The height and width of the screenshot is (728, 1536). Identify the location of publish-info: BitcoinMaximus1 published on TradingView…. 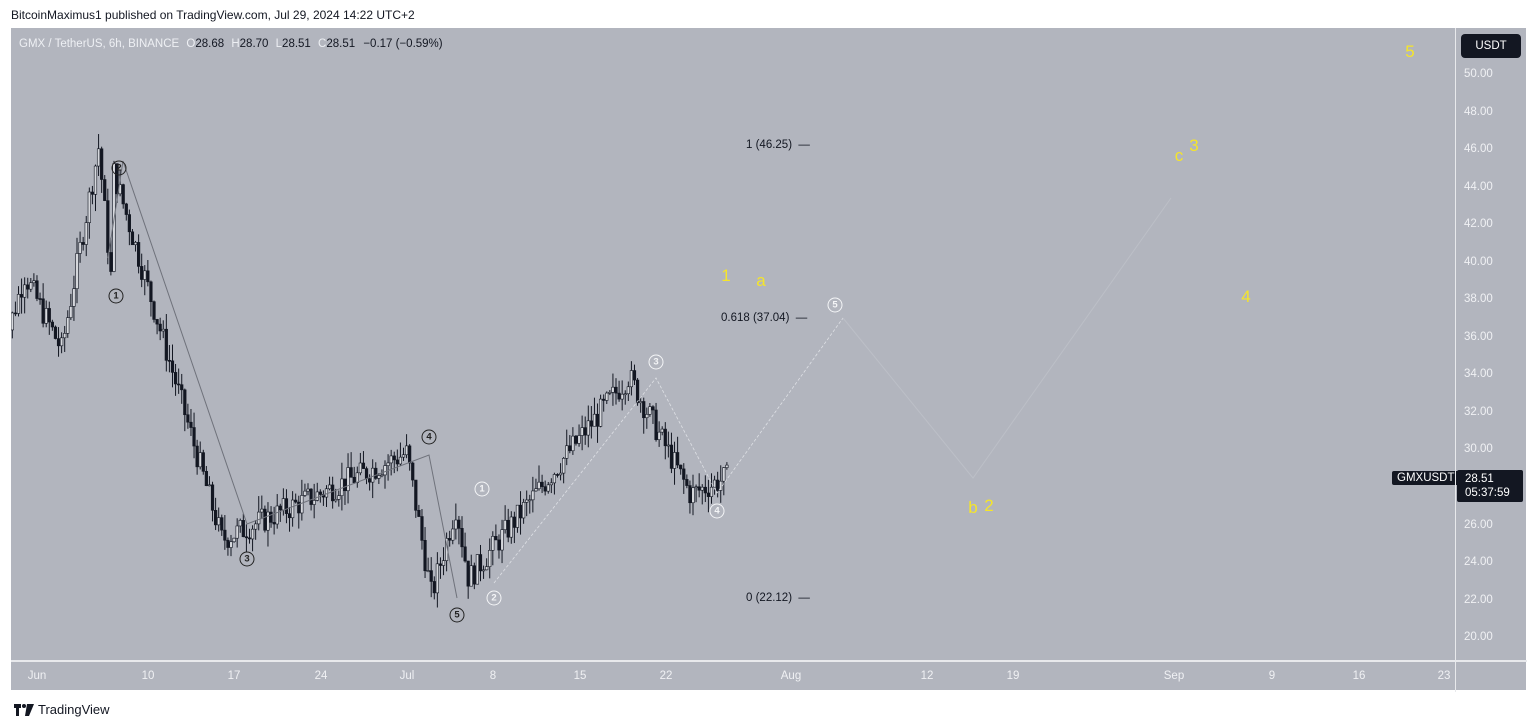
(213, 15).